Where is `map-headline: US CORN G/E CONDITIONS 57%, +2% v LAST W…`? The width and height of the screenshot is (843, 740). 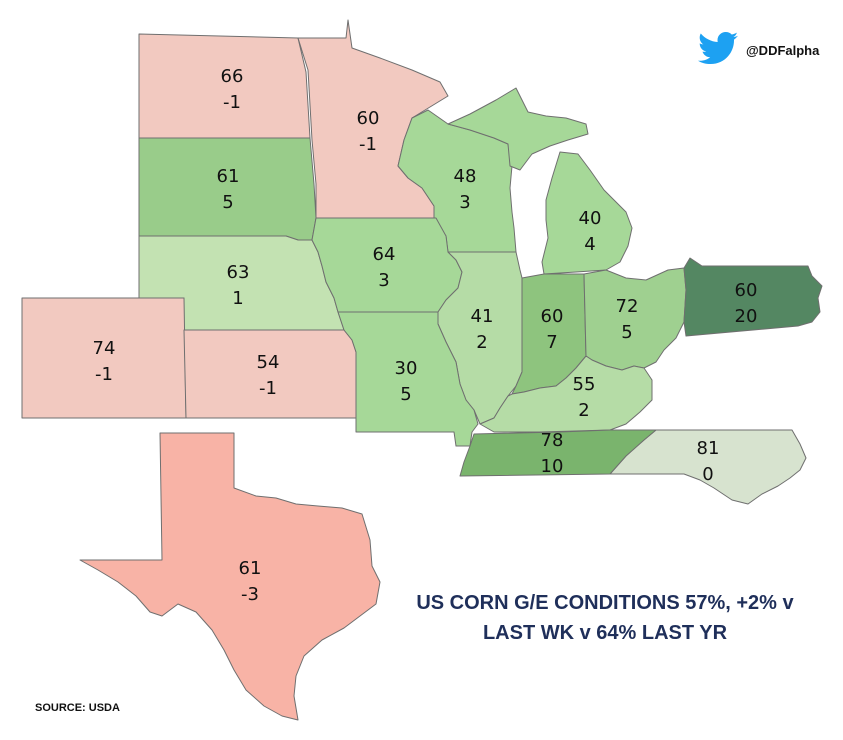
map-headline: US CORN G/E CONDITIONS 57%, +2% v LAST W… is located at coordinates (605, 618).